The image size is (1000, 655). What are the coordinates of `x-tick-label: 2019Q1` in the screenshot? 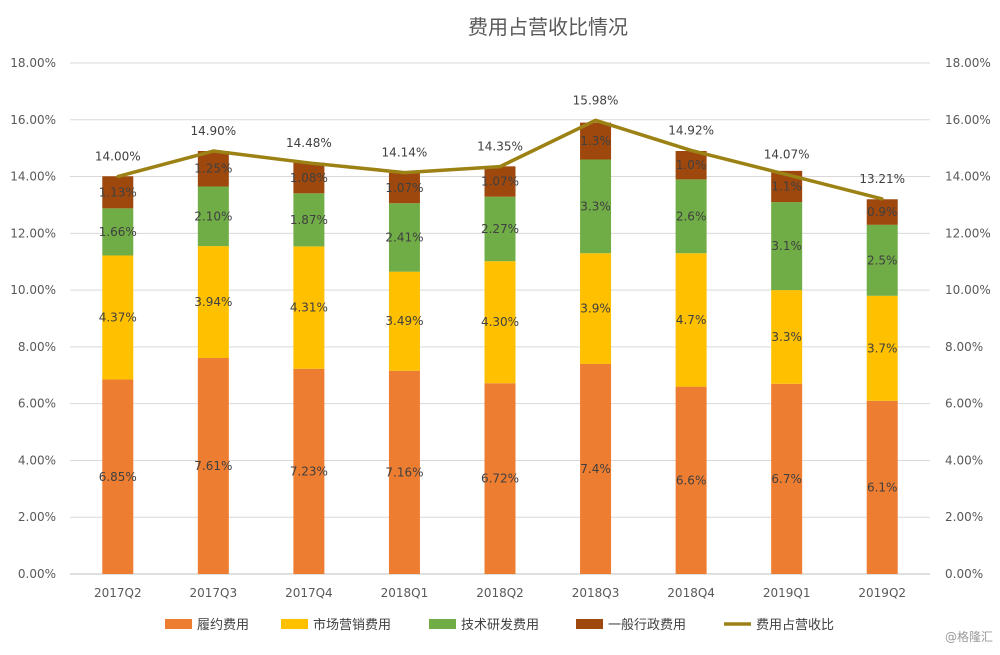 It's located at (787, 593).